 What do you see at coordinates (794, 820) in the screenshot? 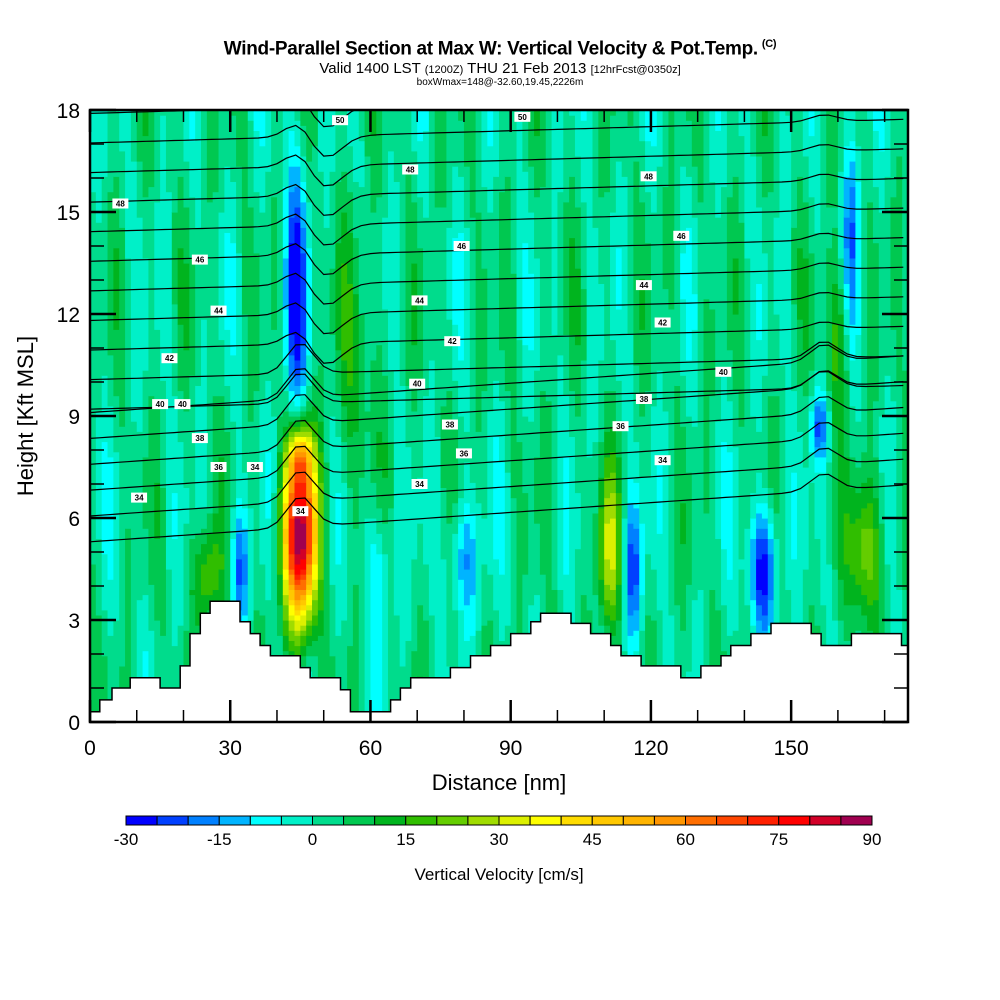
I see `colorbar-swatch` at bounding box center [794, 820].